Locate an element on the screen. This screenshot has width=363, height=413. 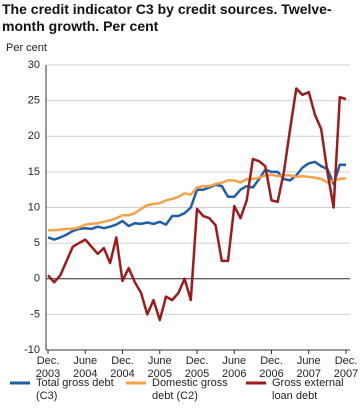
y-tick-label: 15 is located at coordinates (34, 172).